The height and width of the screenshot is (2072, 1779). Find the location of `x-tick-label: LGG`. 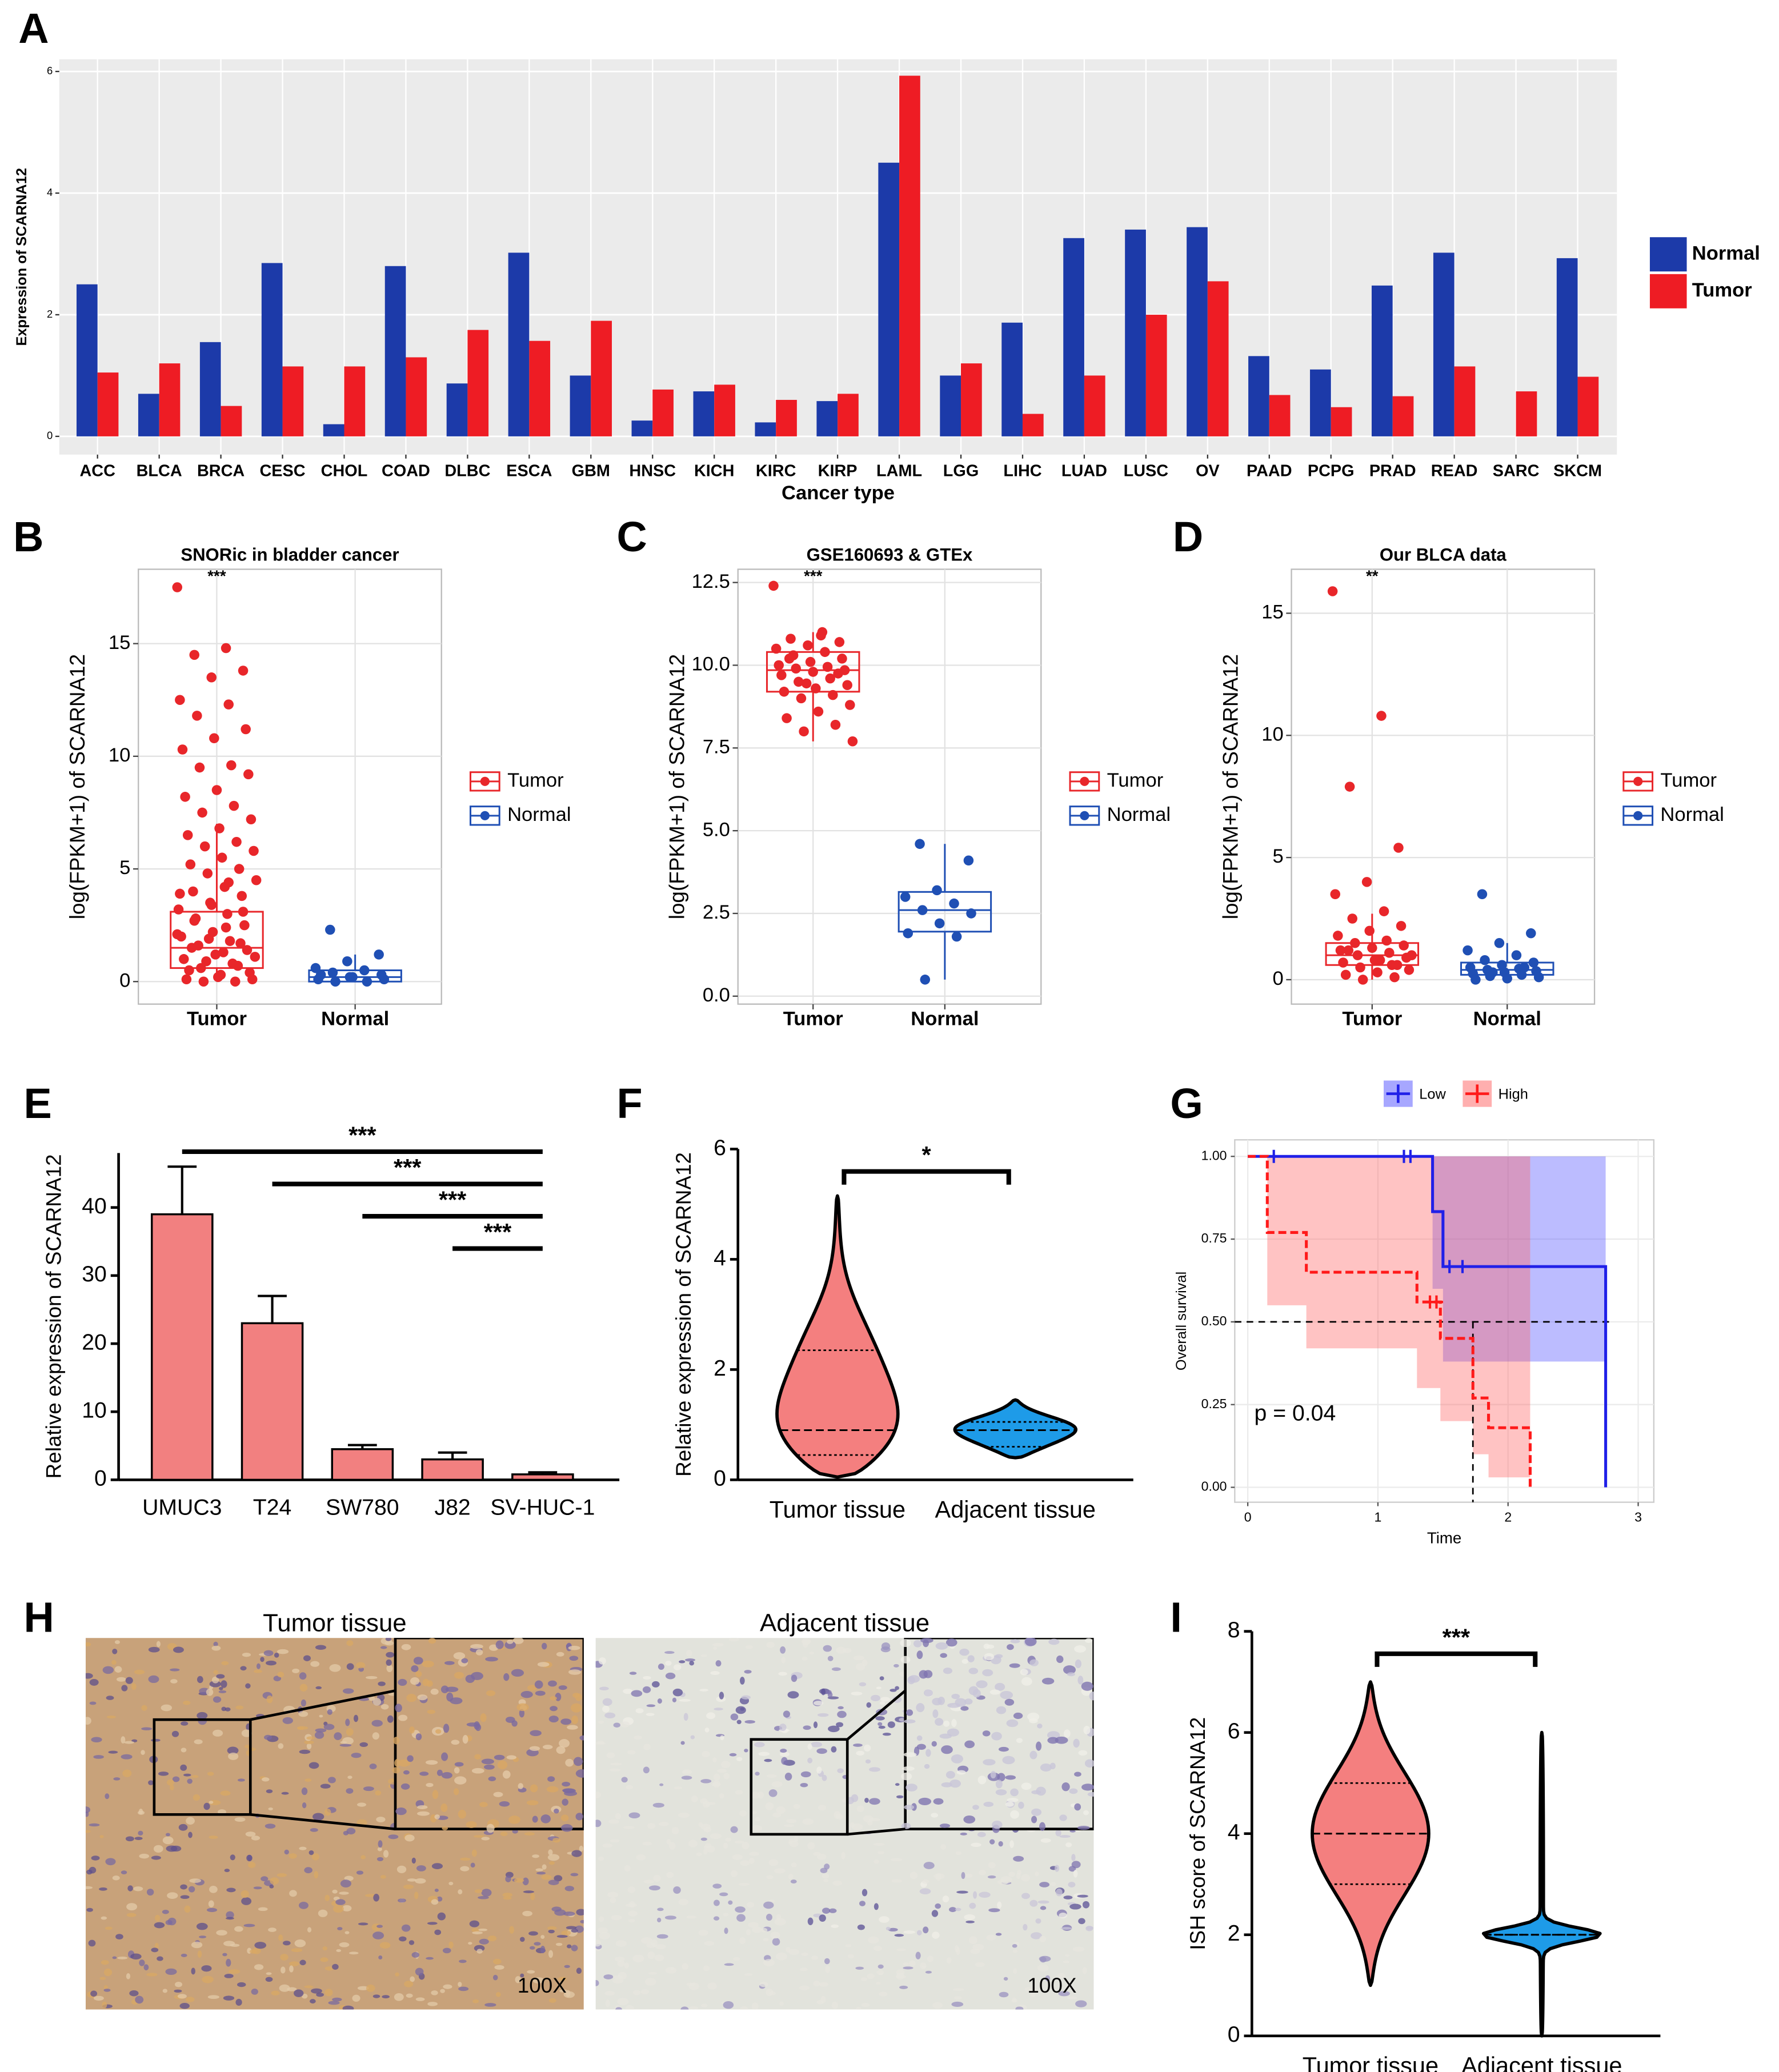

x-tick-label: LGG is located at coordinates (961, 471).